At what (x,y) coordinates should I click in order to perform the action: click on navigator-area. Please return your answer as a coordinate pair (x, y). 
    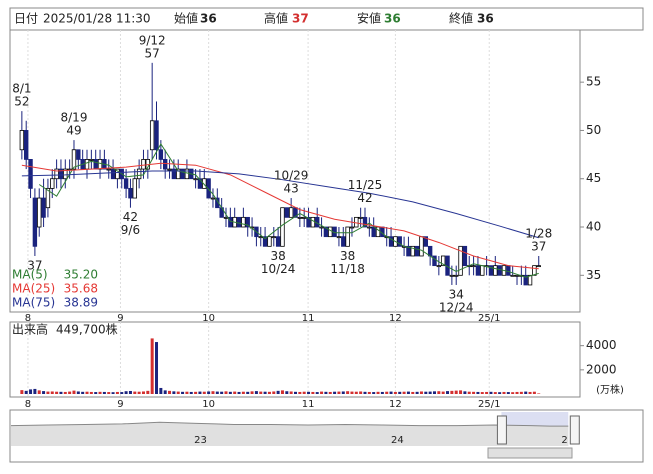
    Looking at the image, I should click on (290, 434).